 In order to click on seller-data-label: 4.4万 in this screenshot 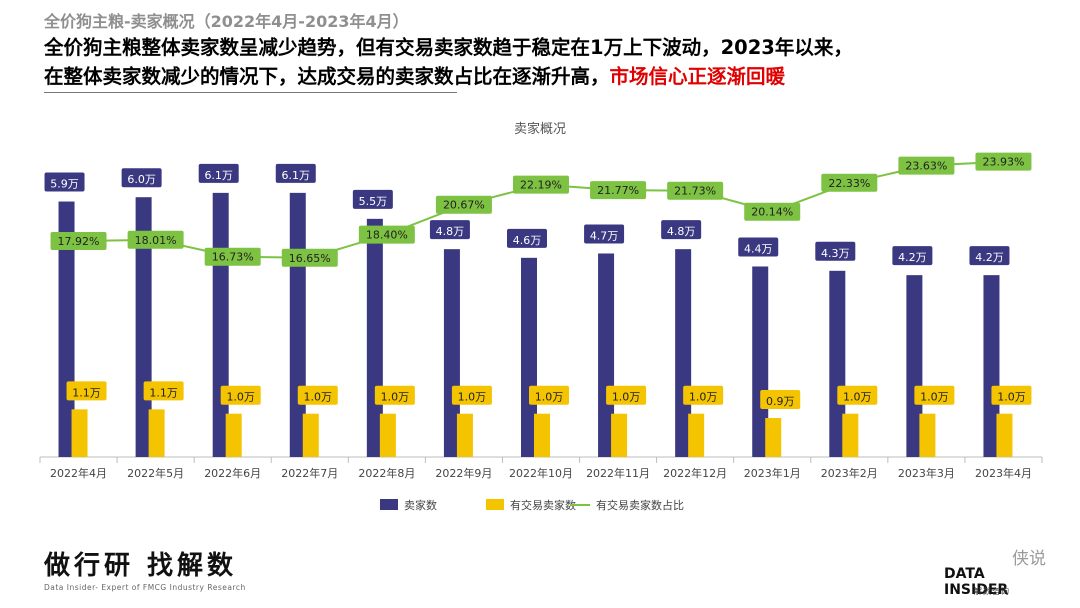, I will do `click(758, 248)`.